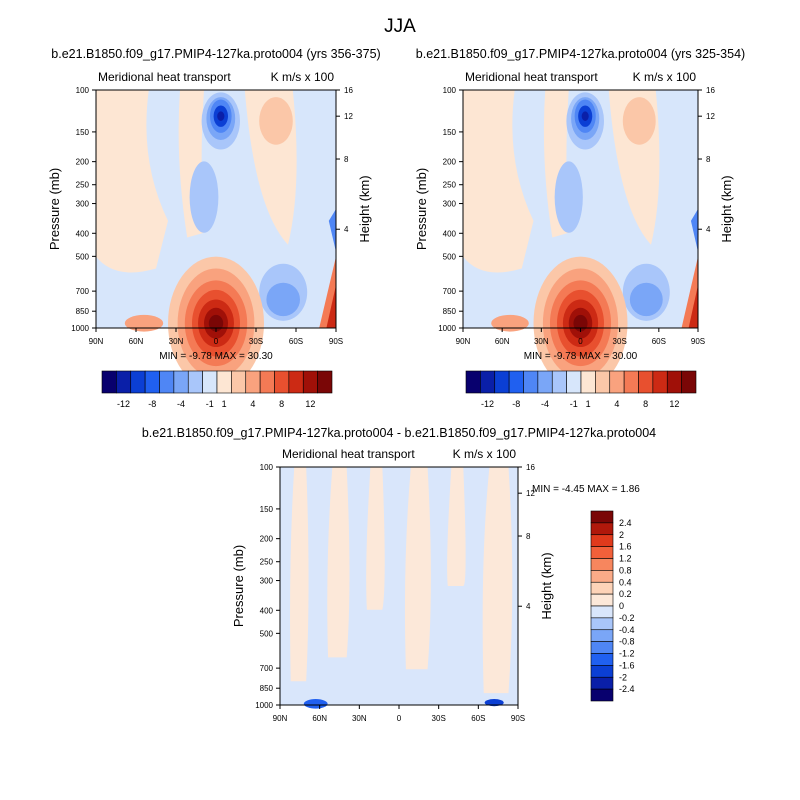 The height and width of the screenshot is (800, 800). What do you see at coordinates (621, 535) in the screenshot?
I see `colorbar-label: 2` at bounding box center [621, 535].